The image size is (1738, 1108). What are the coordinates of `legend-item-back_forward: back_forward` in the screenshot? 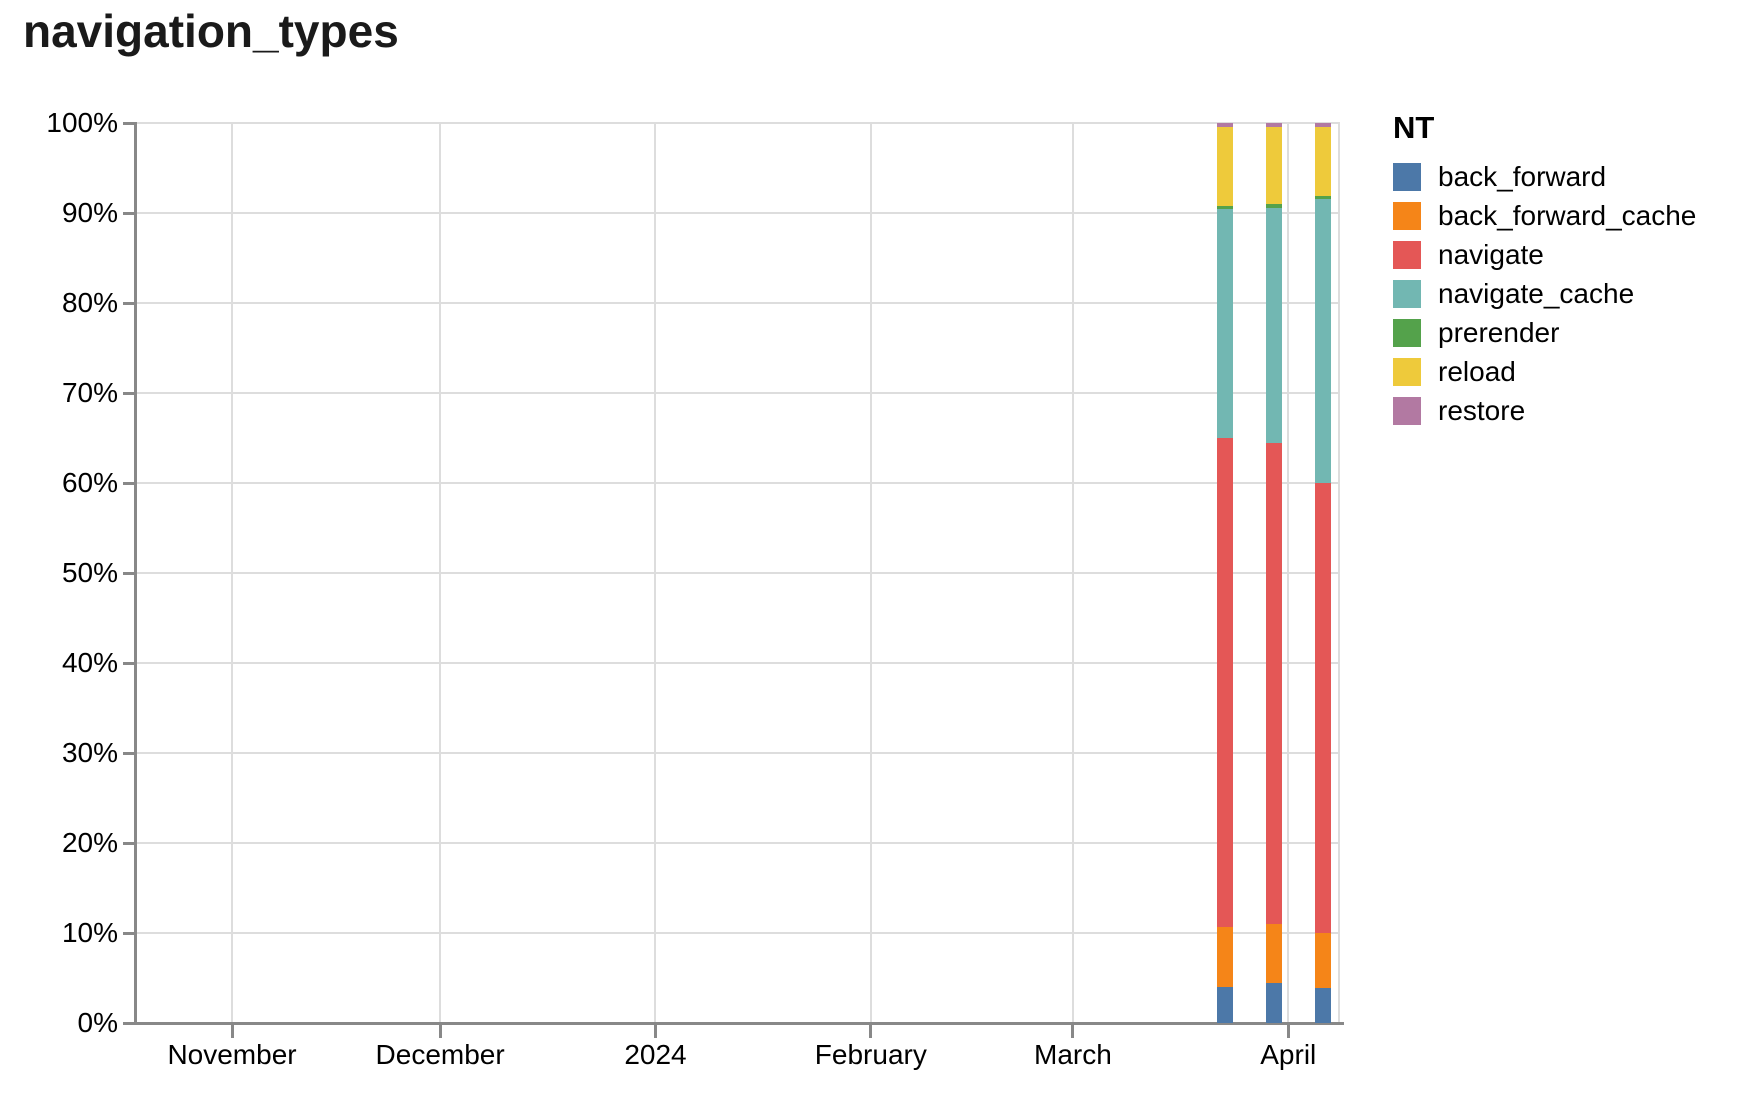 It's located at (1544, 176).